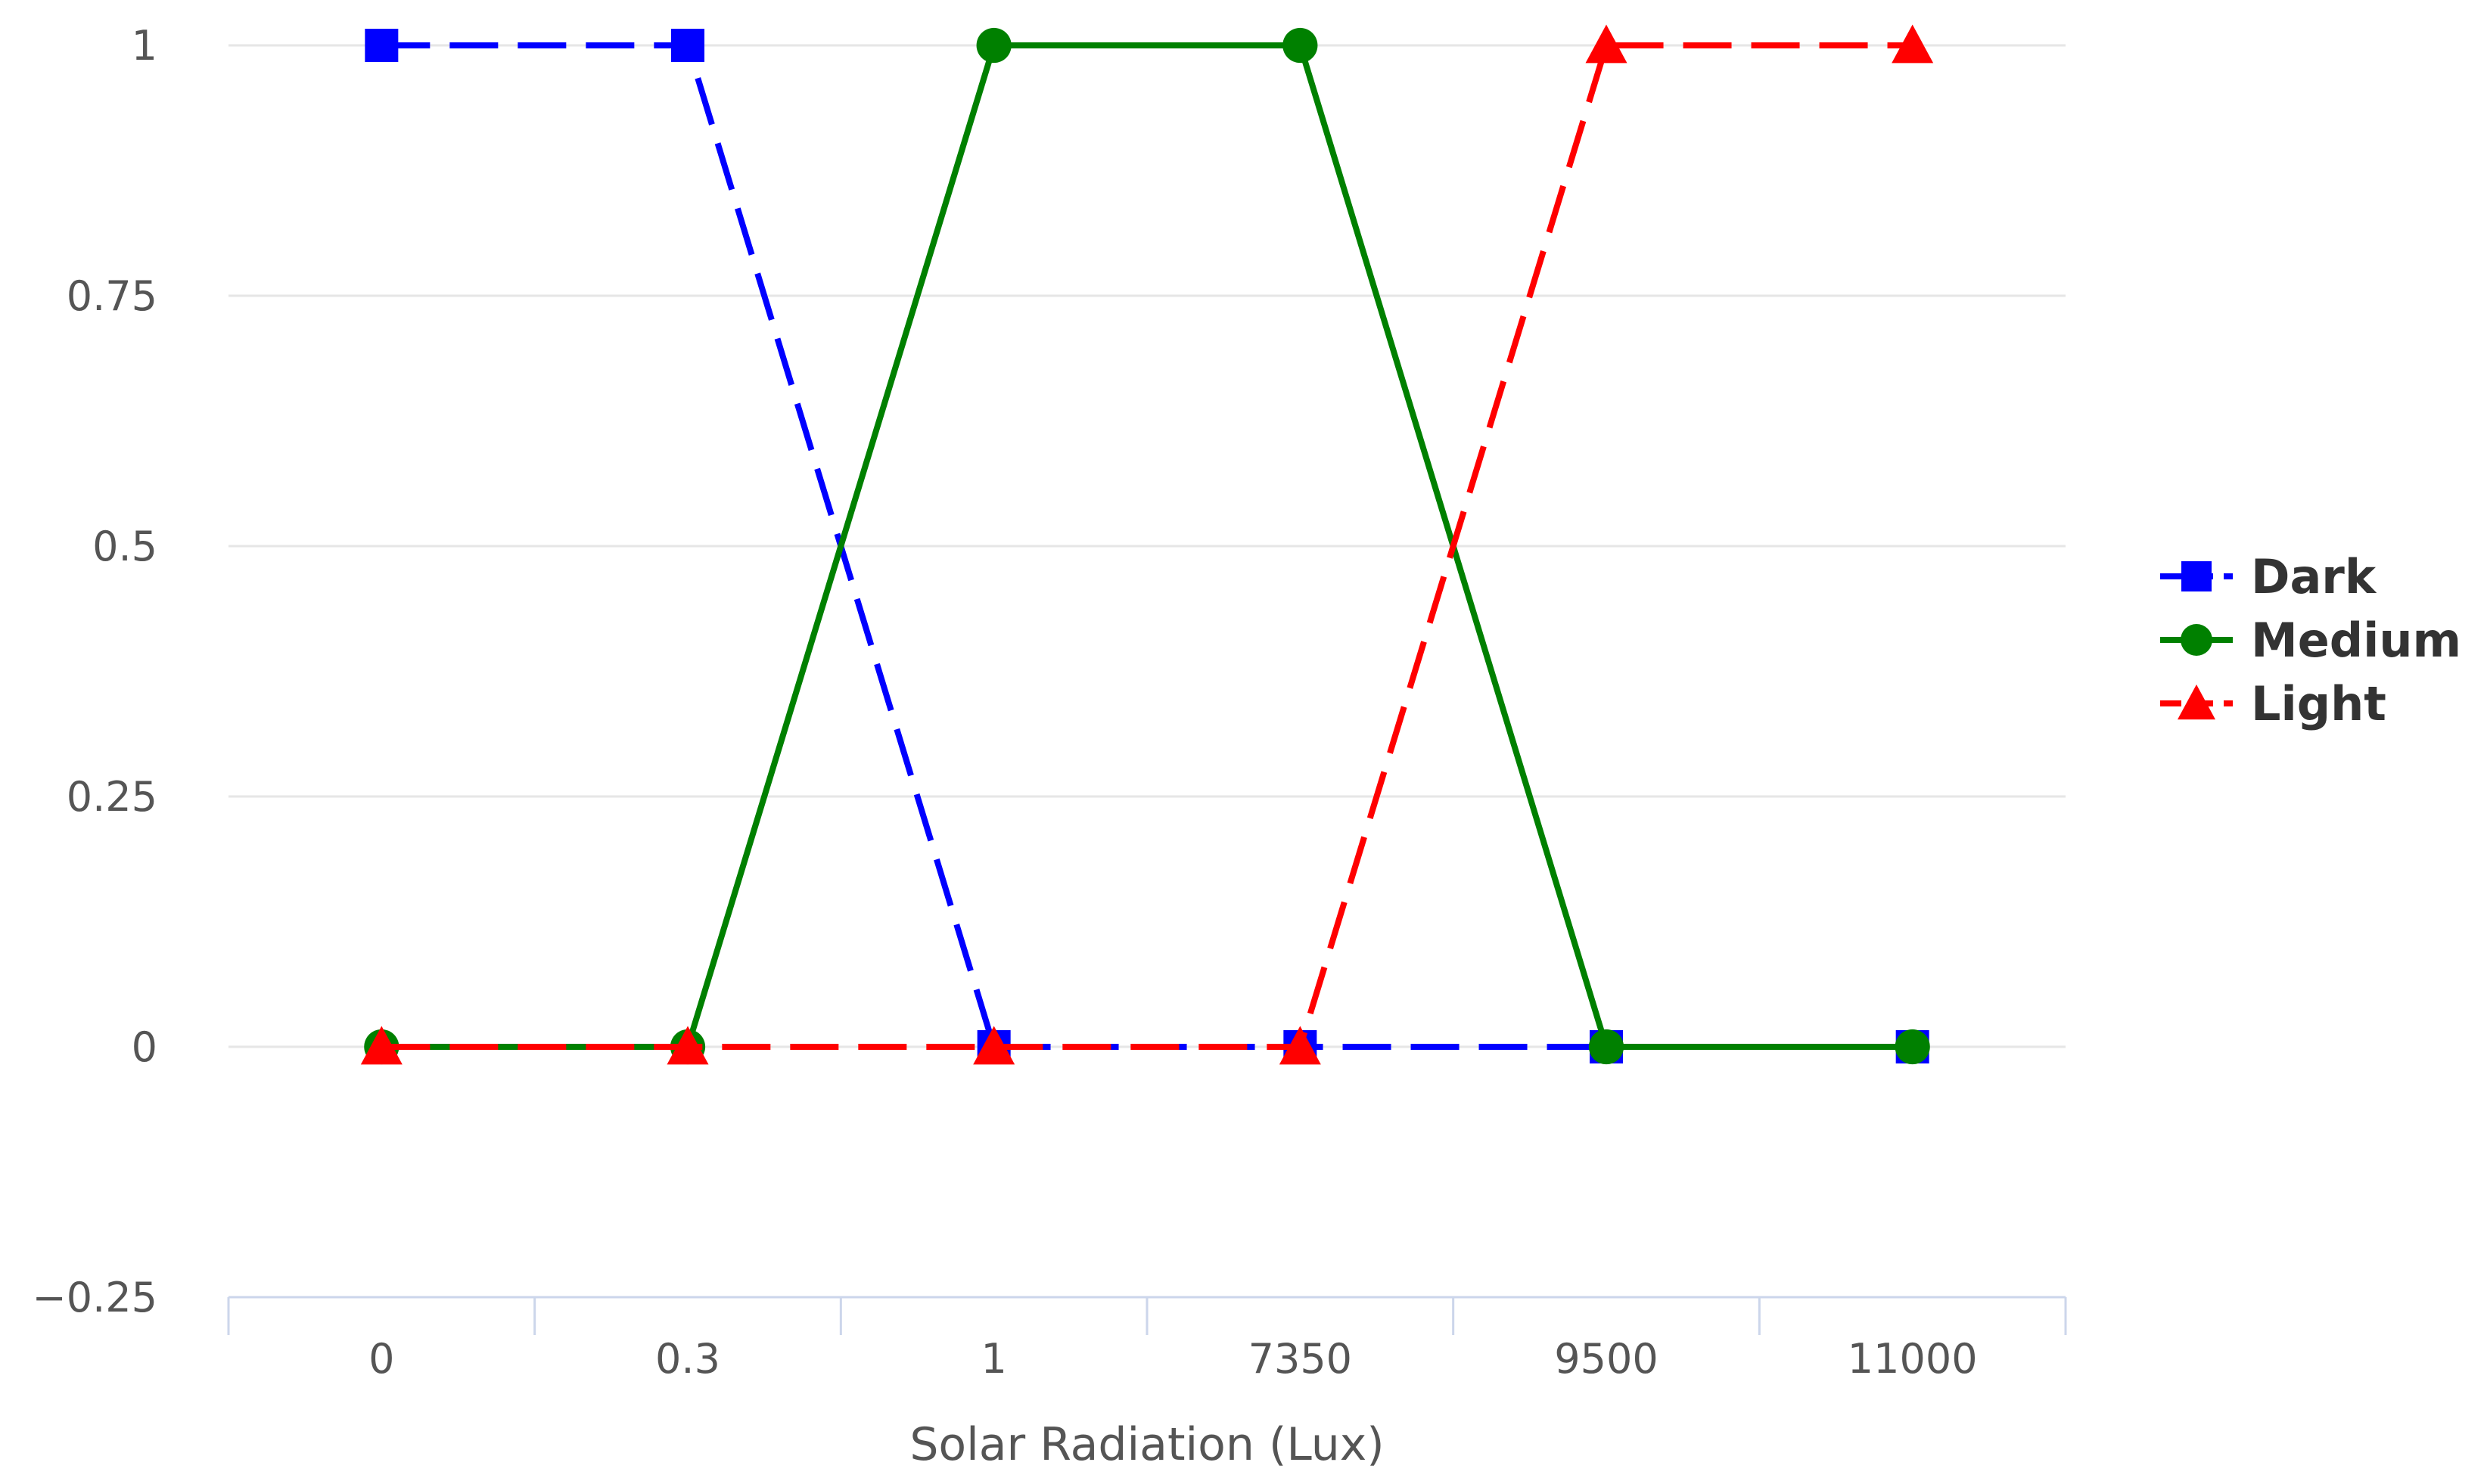 This screenshot has width=2487, height=1484. What do you see at coordinates (687, 1359) in the screenshot?
I see `x-tick-label: 0.3` at bounding box center [687, 1359].